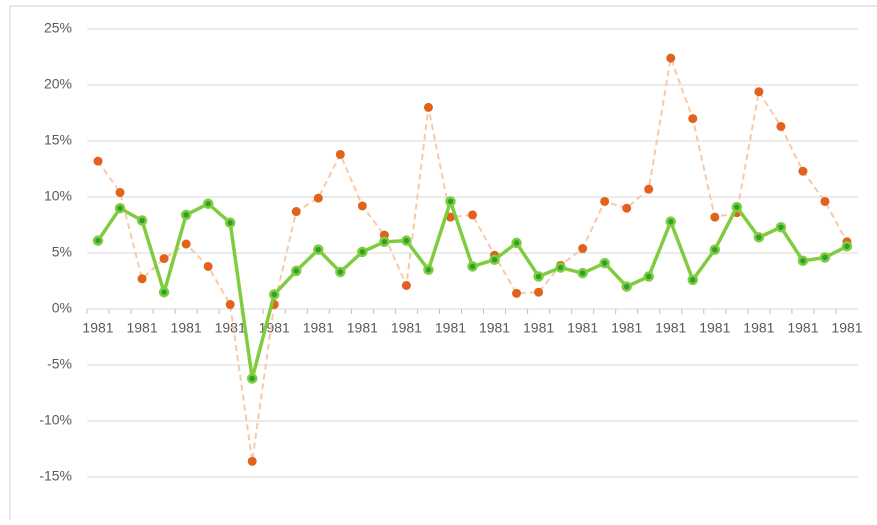  I want to click on y-tick-label: 5%, so click(62, 252).